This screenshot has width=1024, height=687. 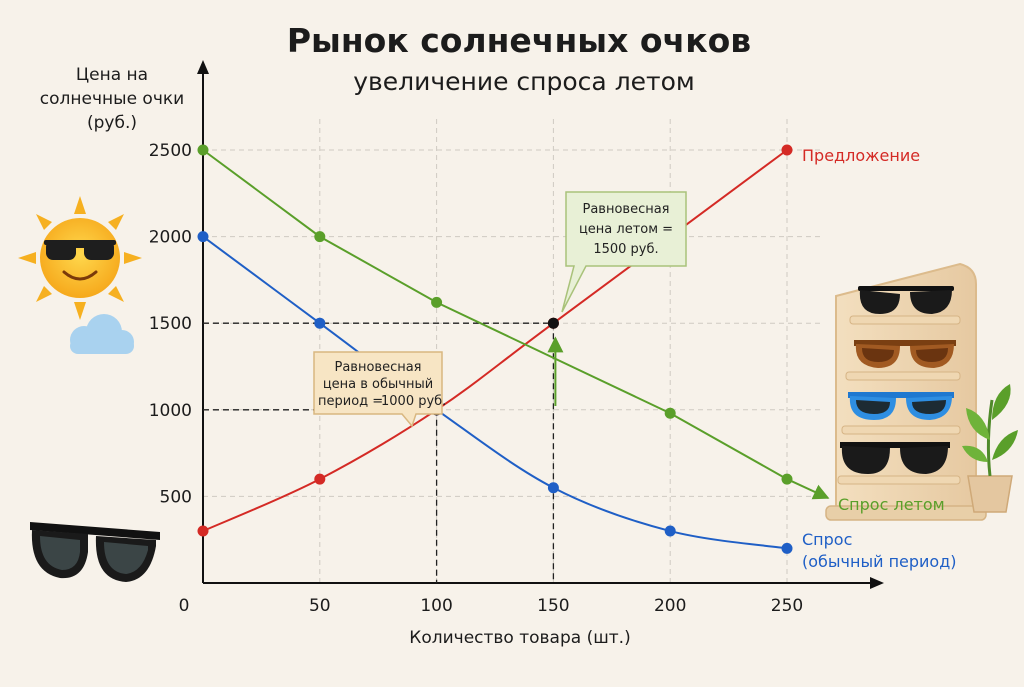 I want to click on callout-line-2-summer: цена летом =, so click(x=626, y=229).